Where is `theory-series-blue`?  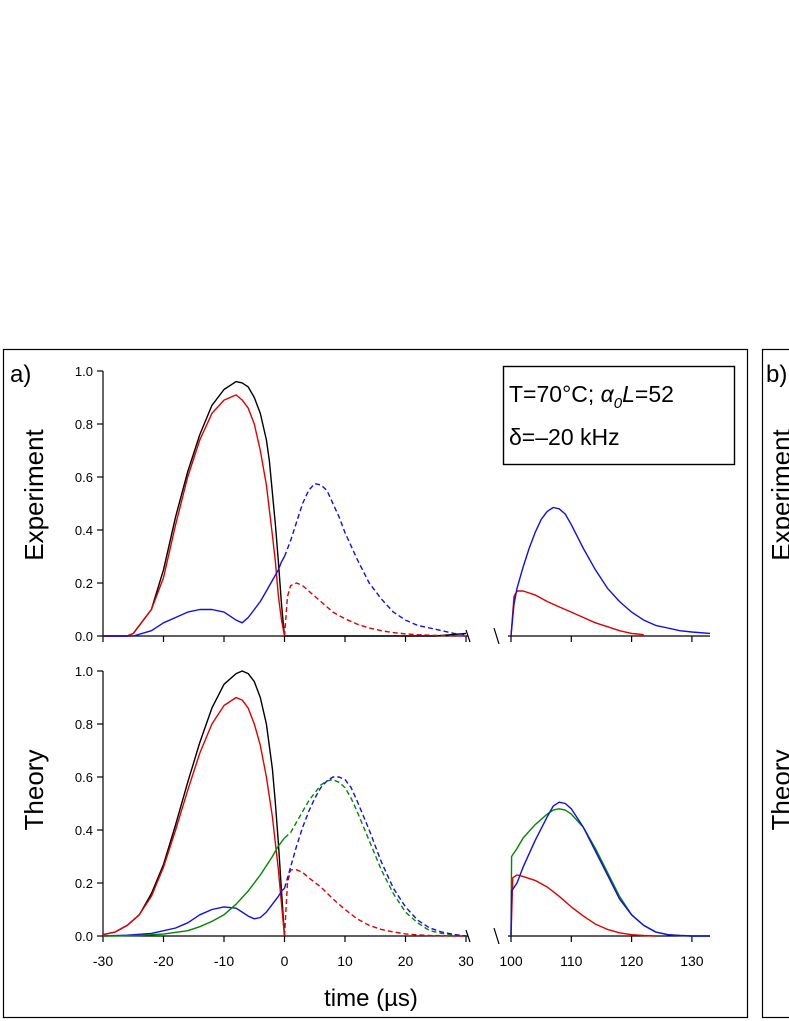
theory-series-blue is located at coordinates (193, 912).